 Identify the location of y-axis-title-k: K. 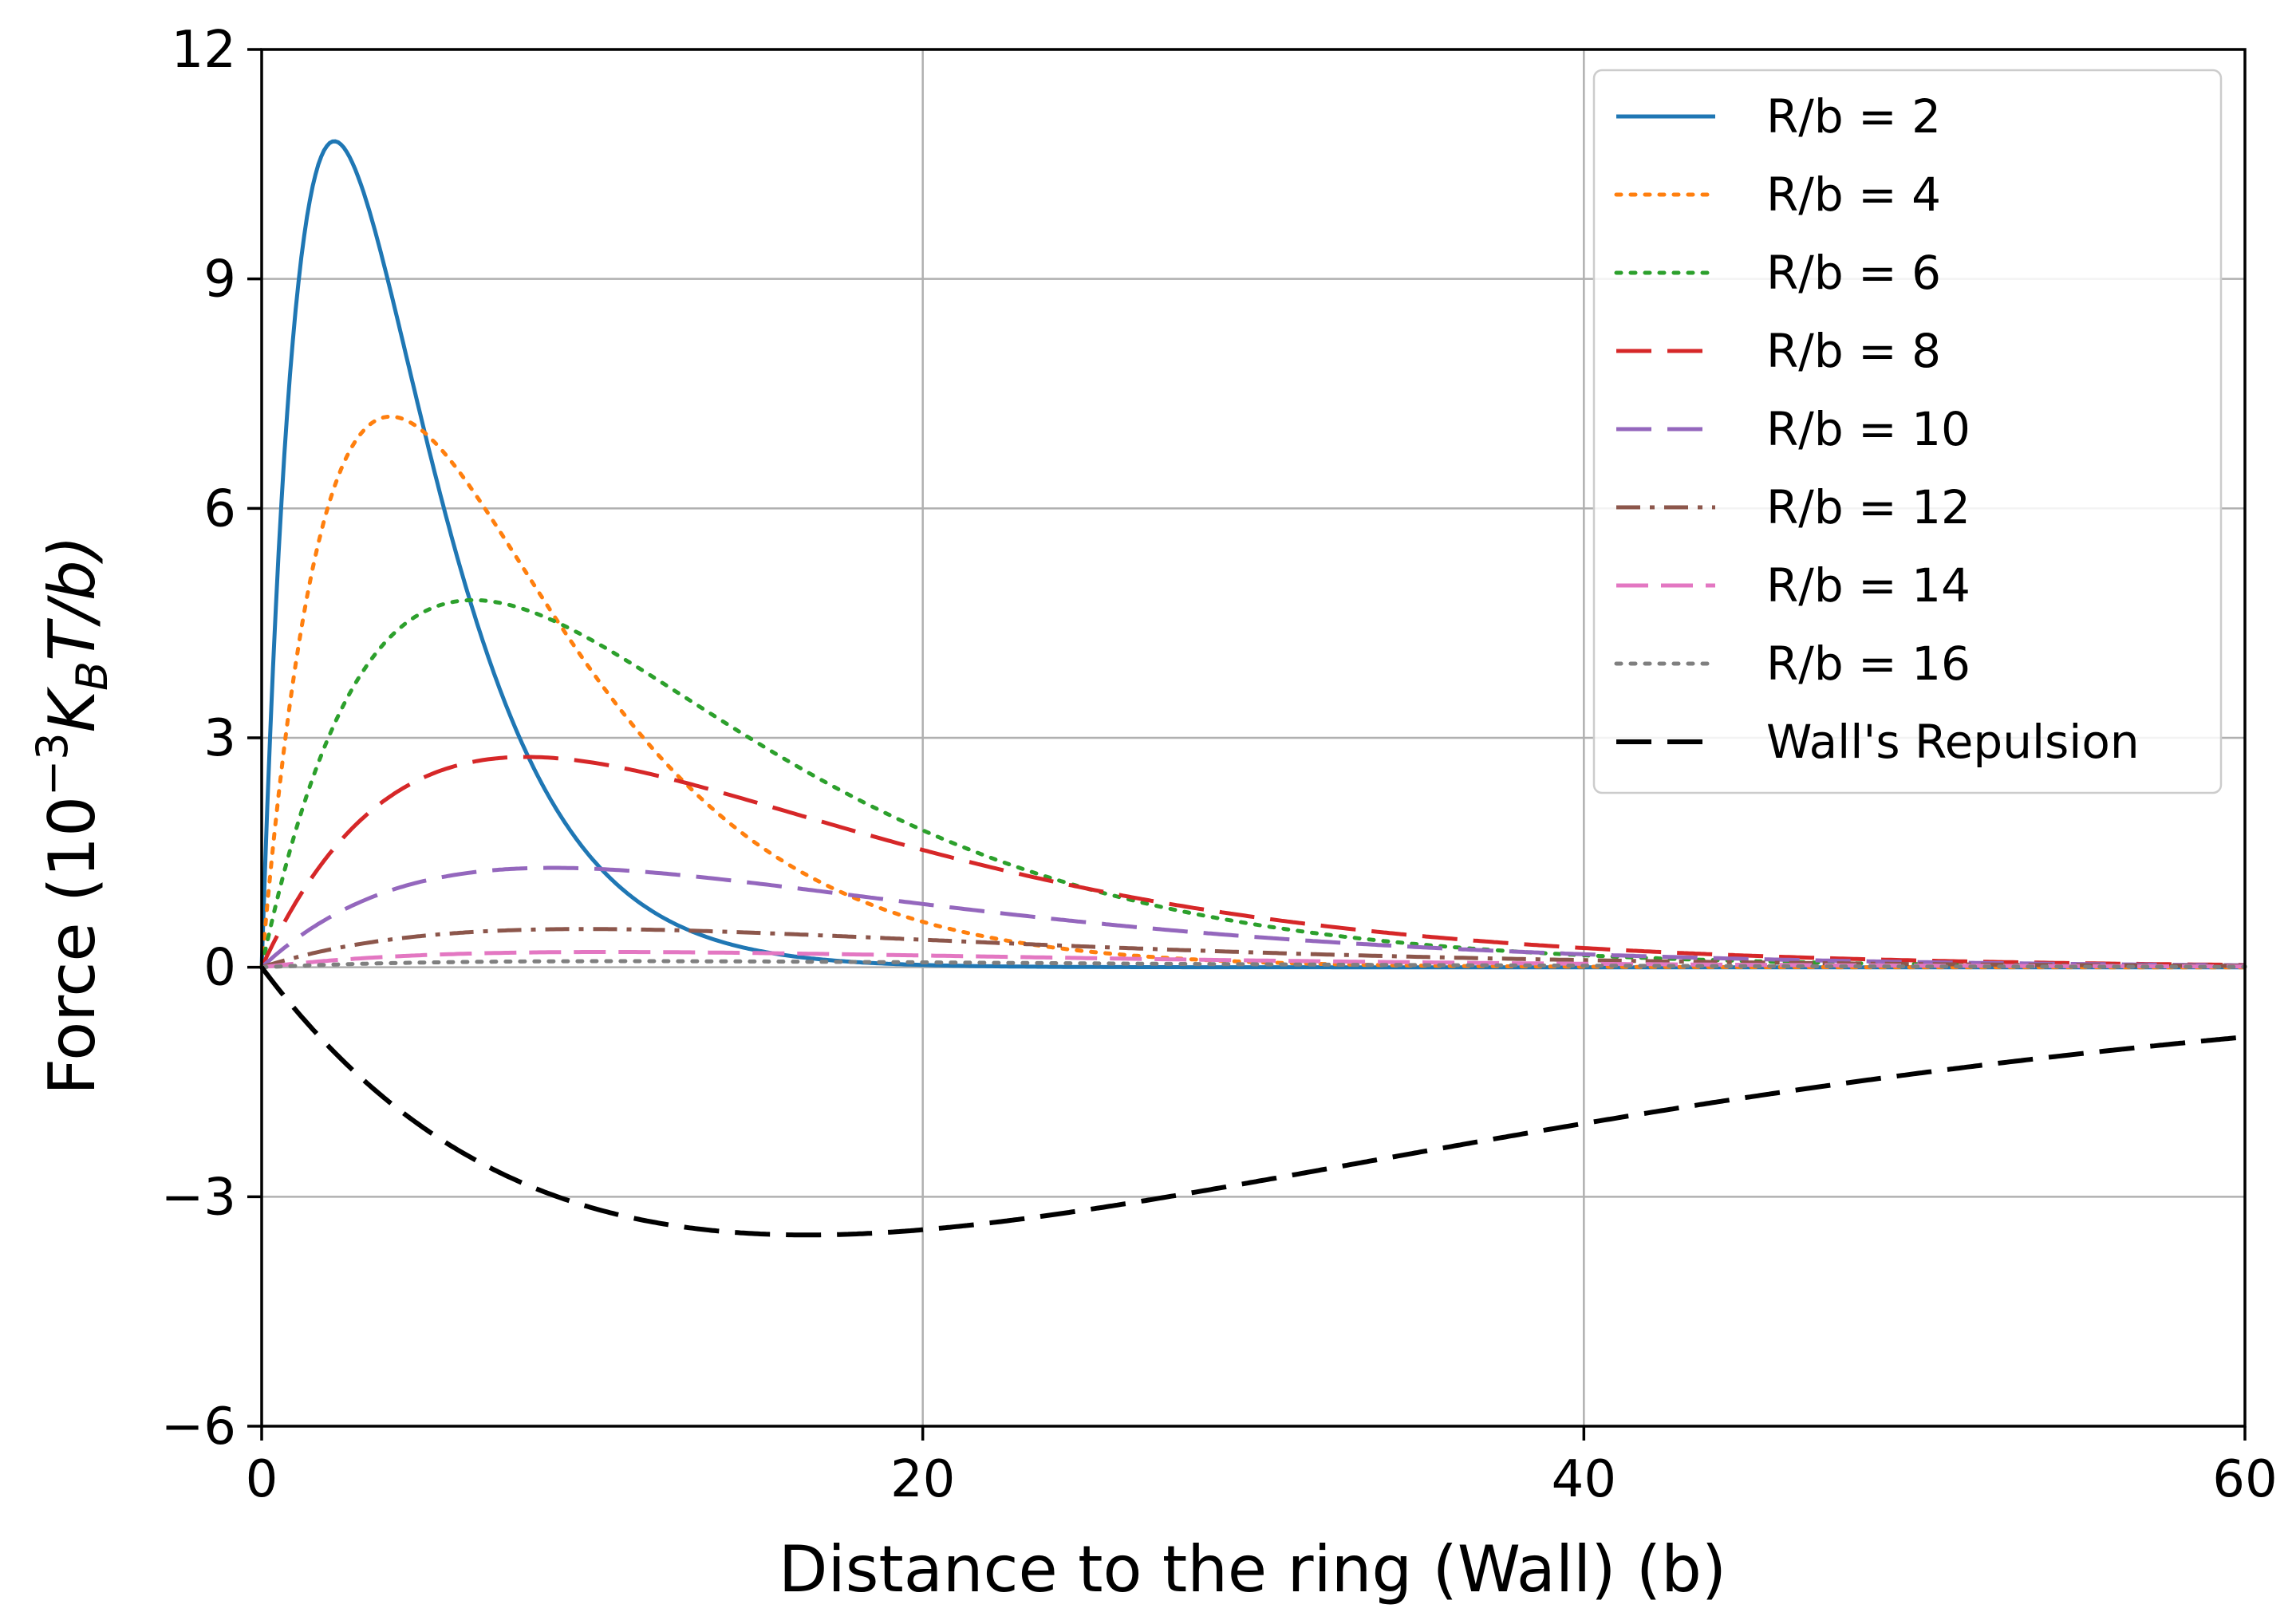
(72, 709).